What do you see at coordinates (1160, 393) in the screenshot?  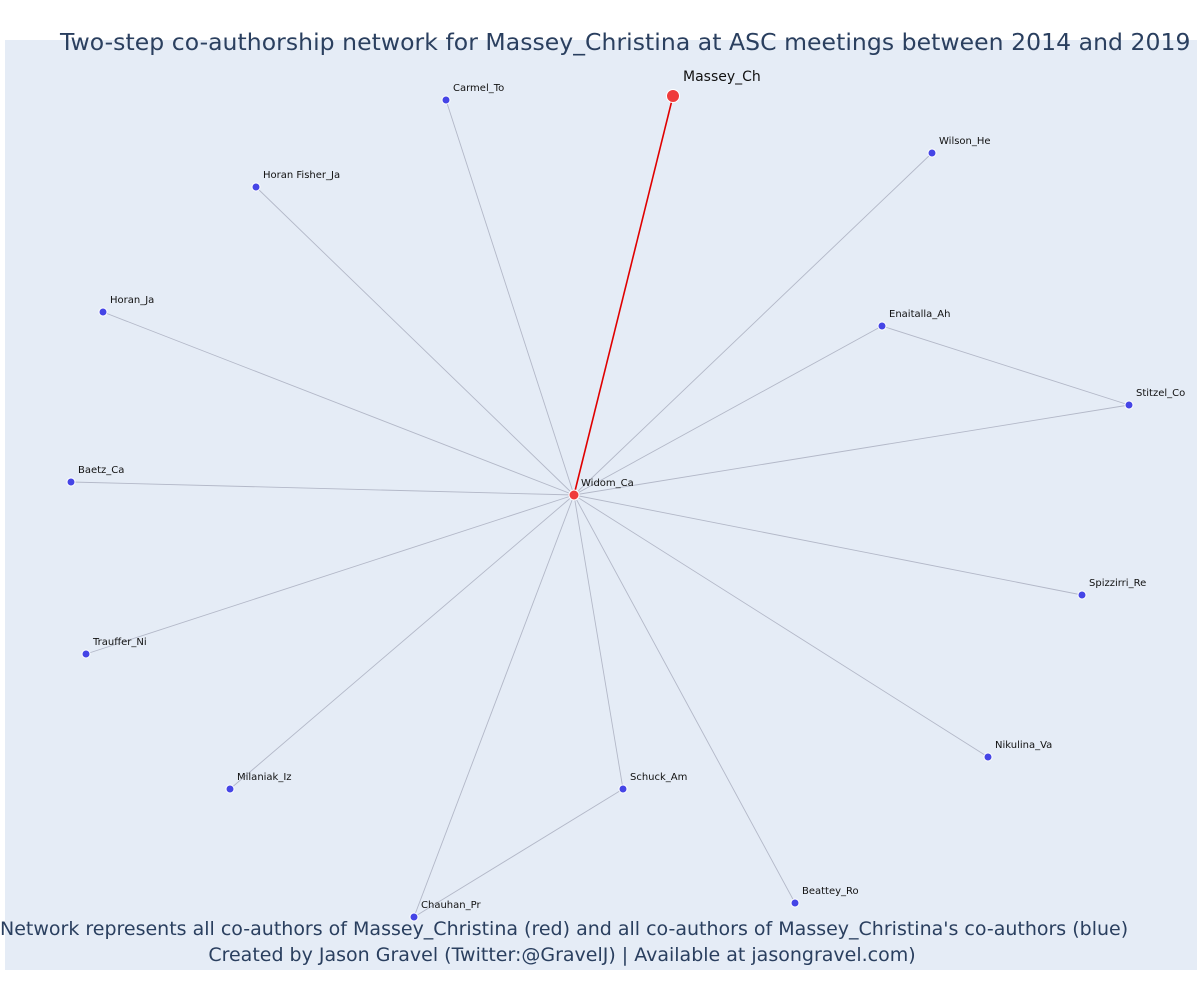 I see `node-label-stitzel-co: Stitzel_Co` at bounding box center [1160, 393].